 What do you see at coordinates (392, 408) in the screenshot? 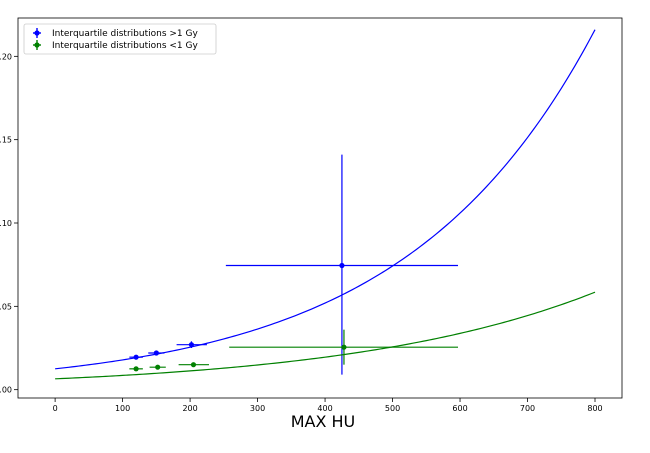
I see `x-tick-label: 500` at bounding box center [392, 408].